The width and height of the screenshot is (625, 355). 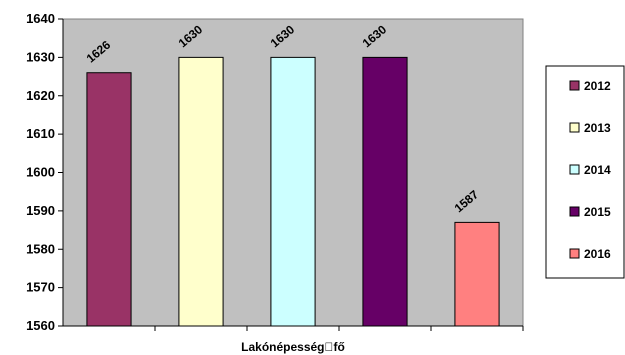 What do you see at coordinates (477, 274) in the screenshot?
I see `bar-2016` at bounding box center [477, 274].